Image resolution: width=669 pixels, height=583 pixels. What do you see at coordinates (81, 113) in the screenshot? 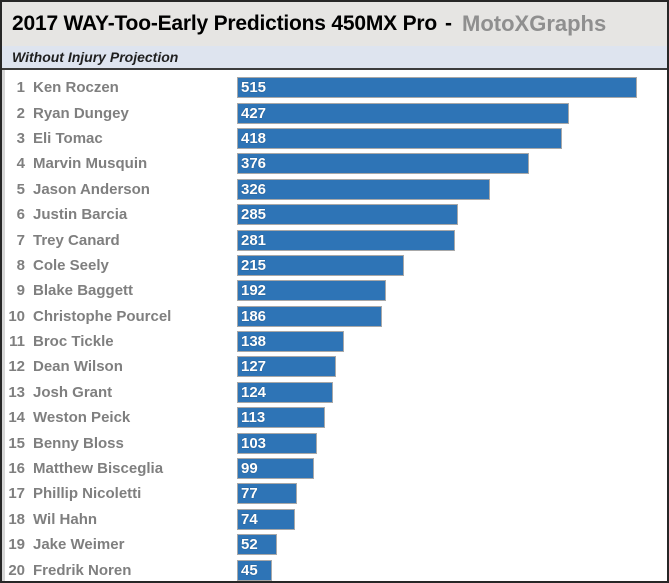
I see `rider-name: Ryan Dungey` at bounding box center [81, 113].